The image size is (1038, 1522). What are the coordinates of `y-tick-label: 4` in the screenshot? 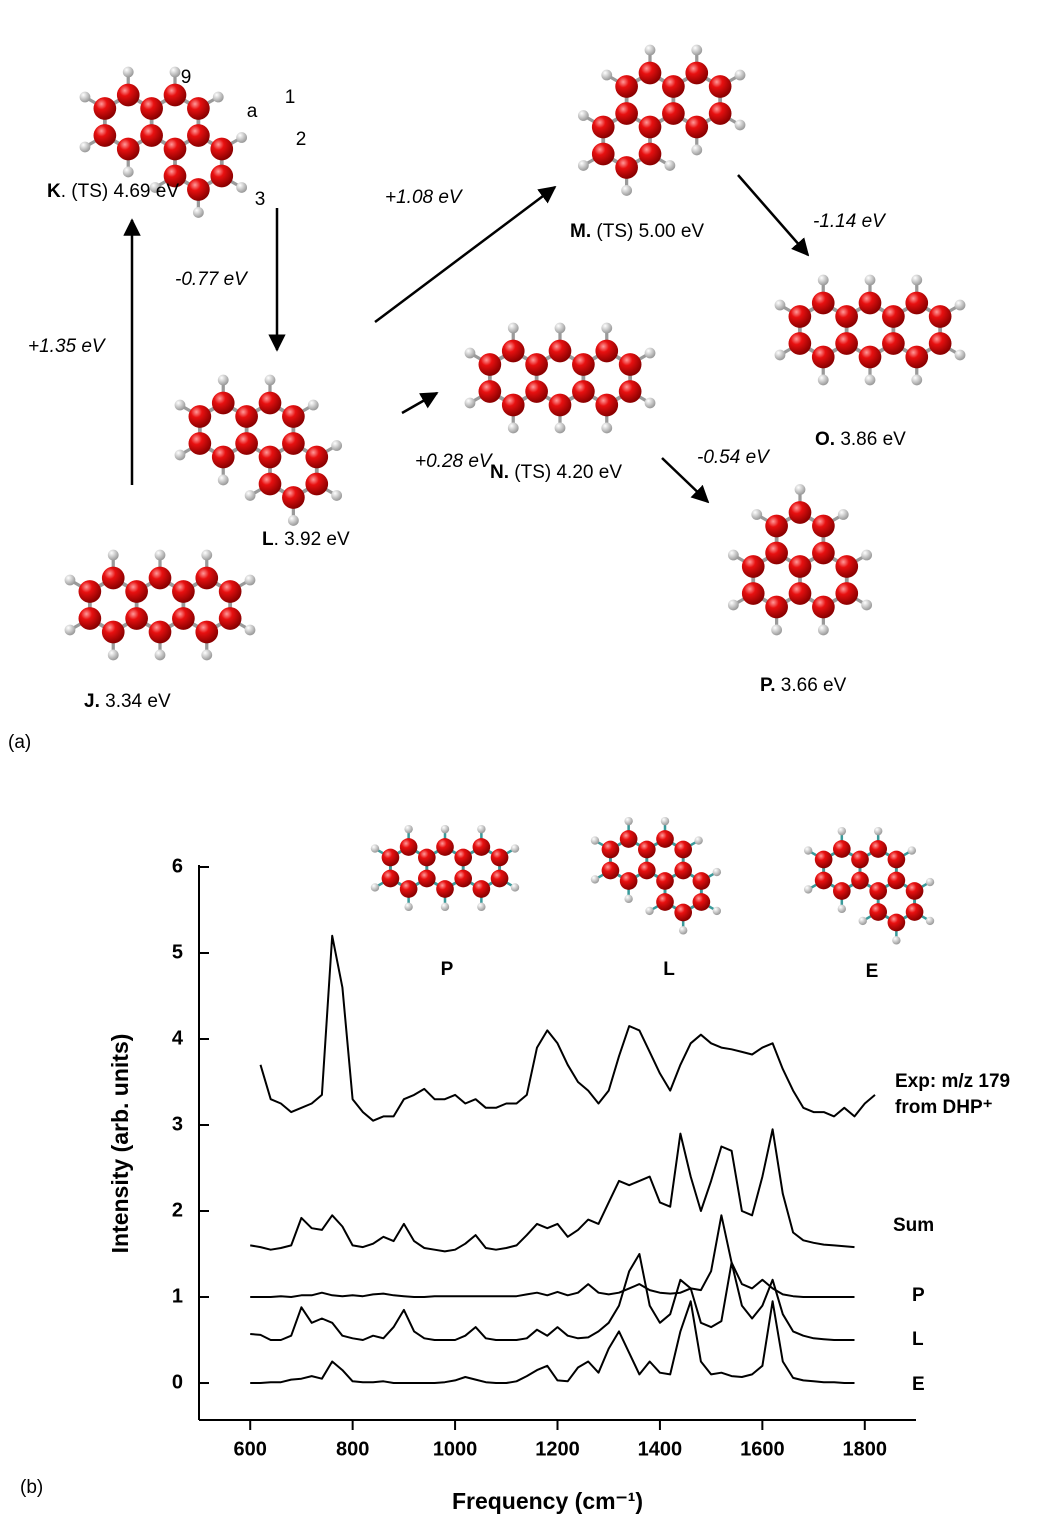 It's located at (178, 1038).